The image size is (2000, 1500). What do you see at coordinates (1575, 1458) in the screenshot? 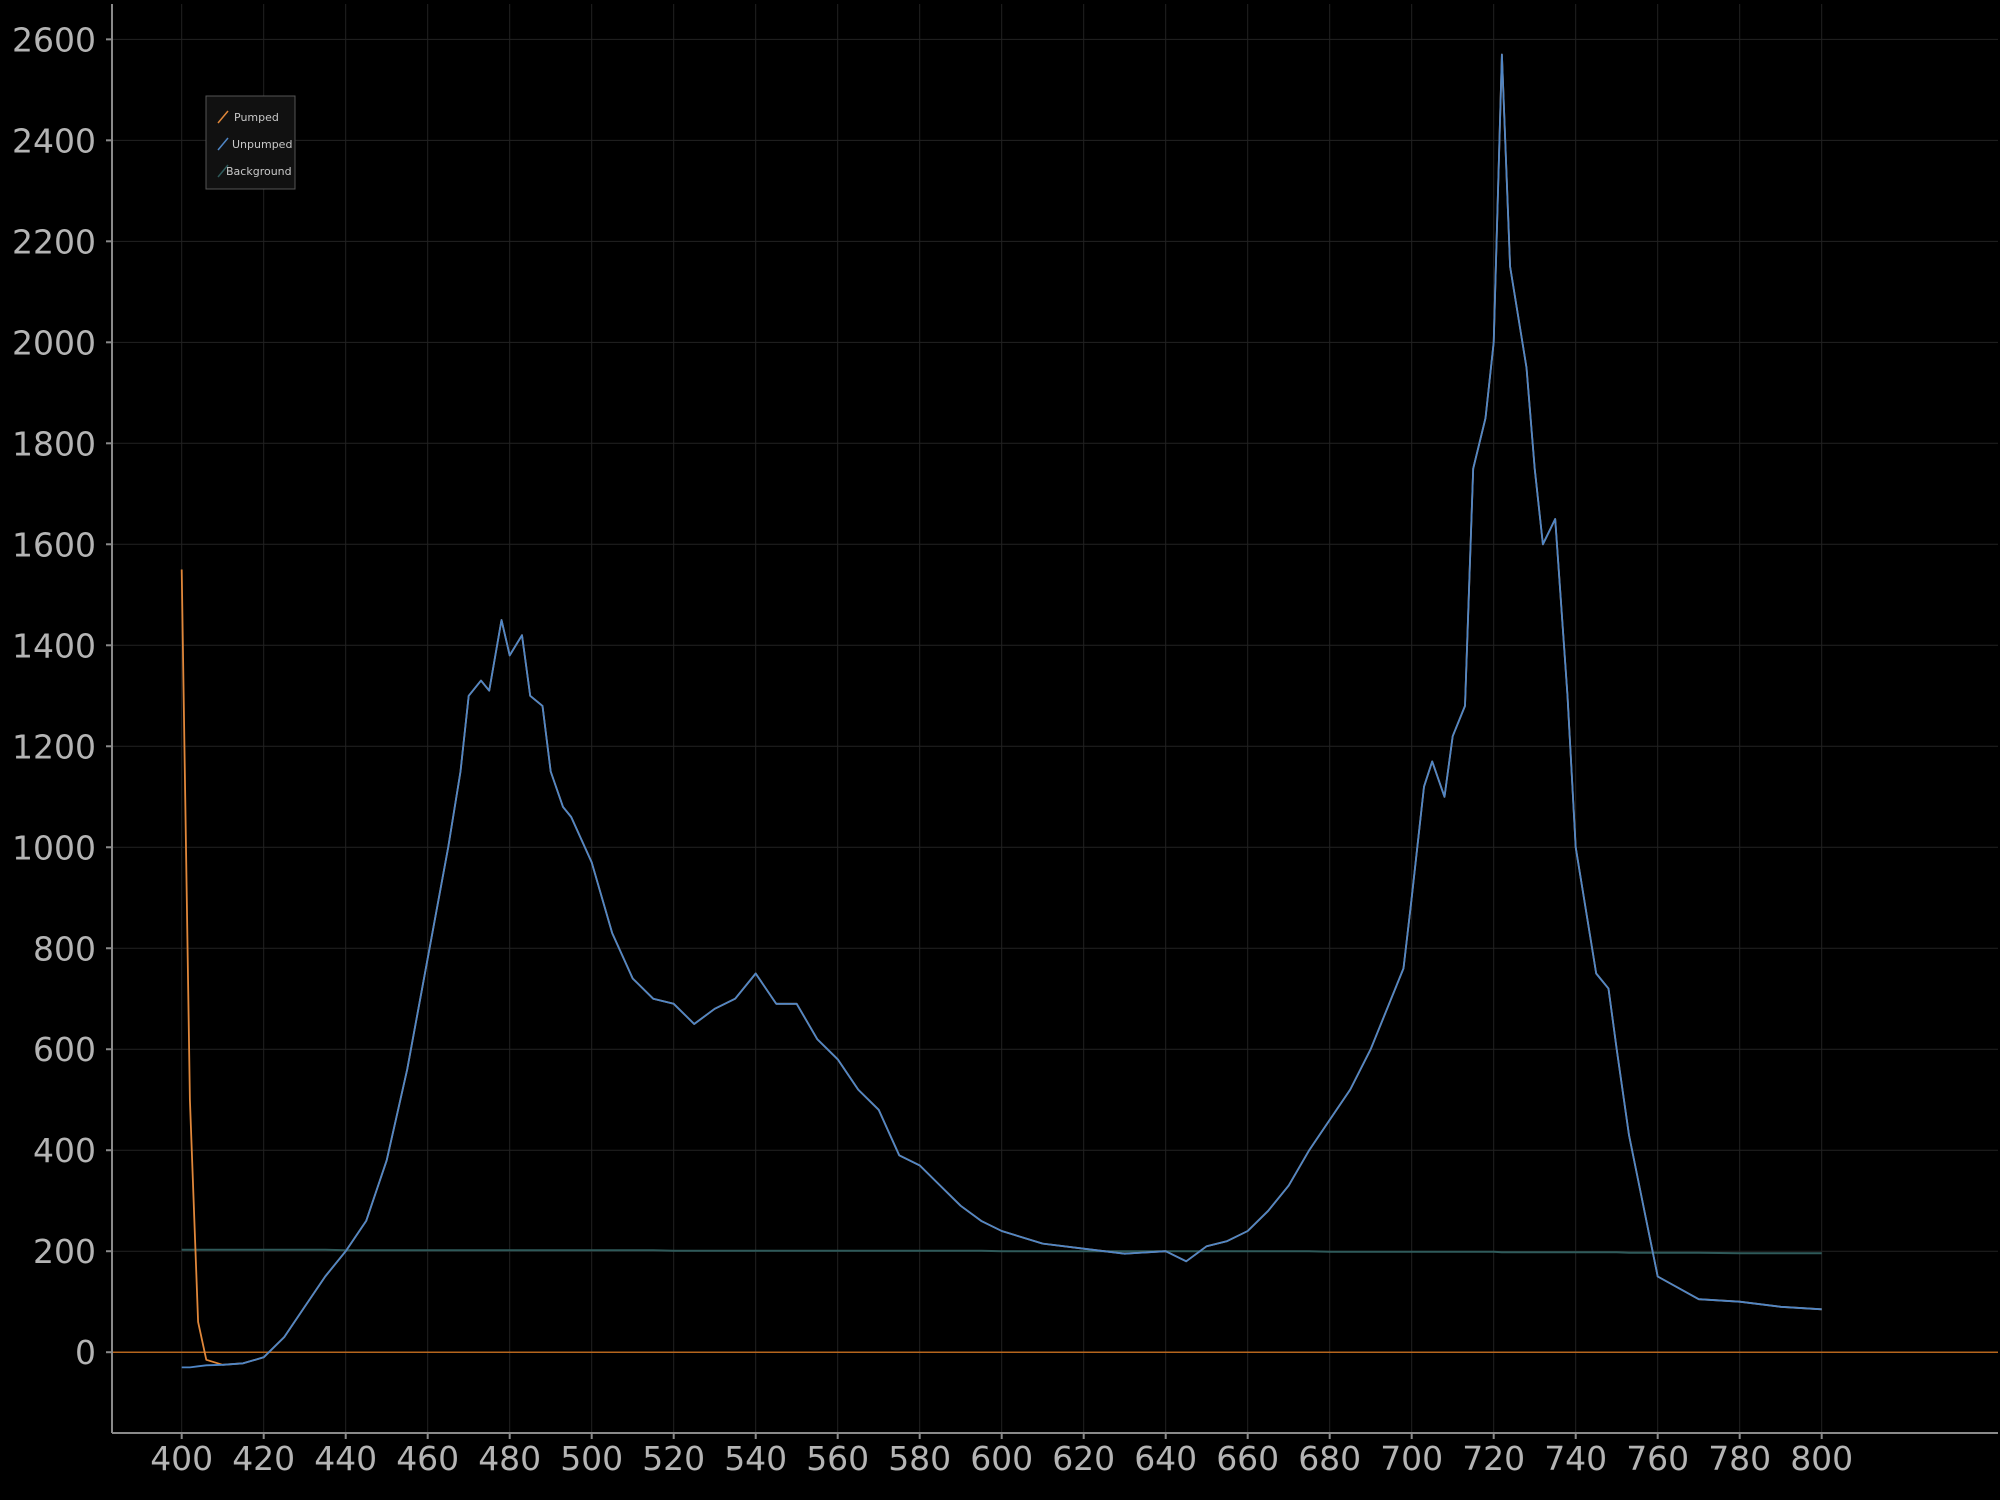
I see `x-tick-label: 740` at bounding box center [1575, 1458].